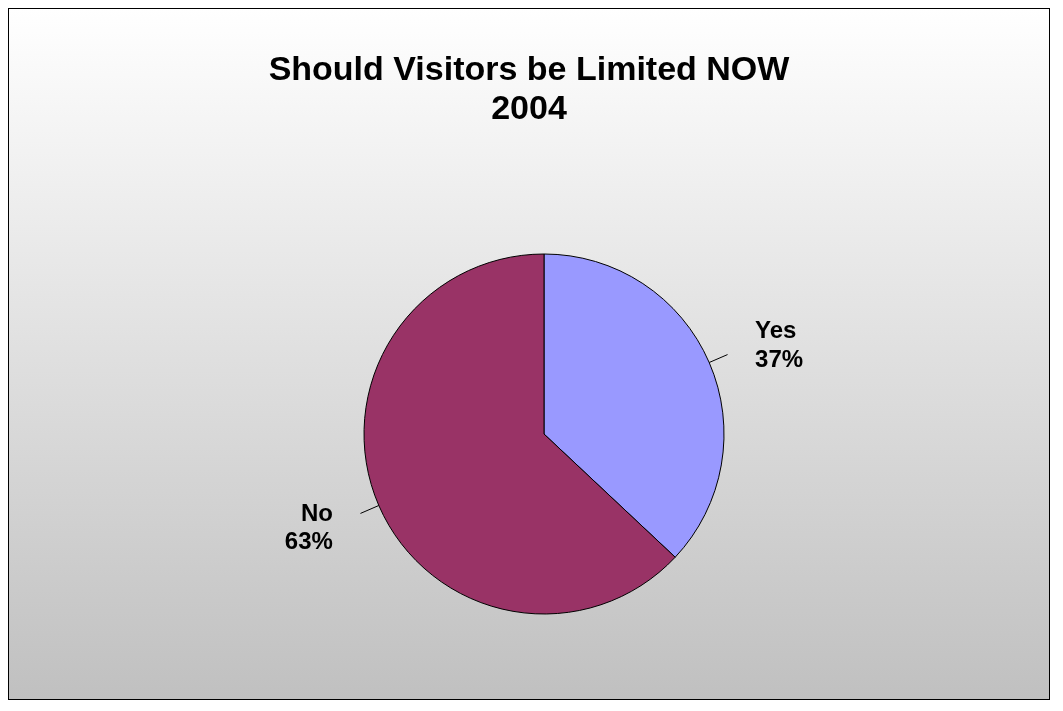 This screenshot has height=711, width=1063. What do you see at coordinates (779, 358) in the screenshot?
I see `data-label: 37%` at bounding box center [779, 358].